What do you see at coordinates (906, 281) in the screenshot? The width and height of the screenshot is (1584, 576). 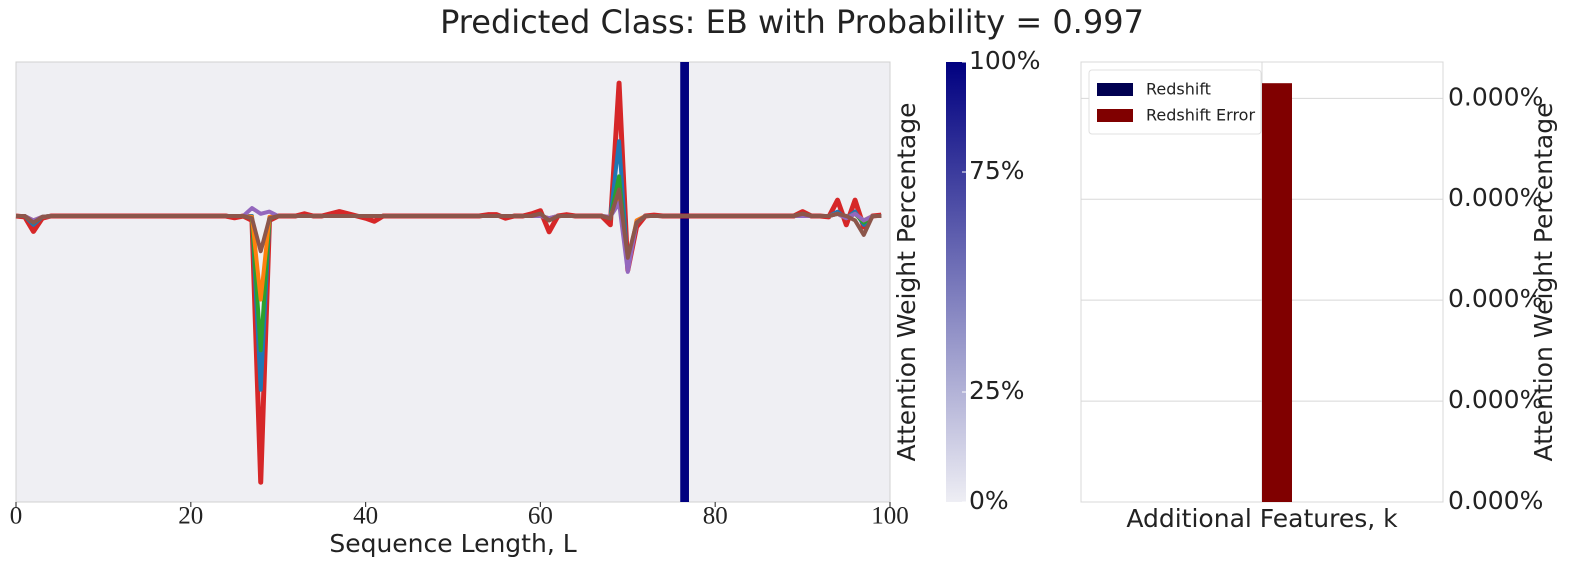 I see `colorbar-label: Attention Weight Percentage` at bounding box center [906, 281].